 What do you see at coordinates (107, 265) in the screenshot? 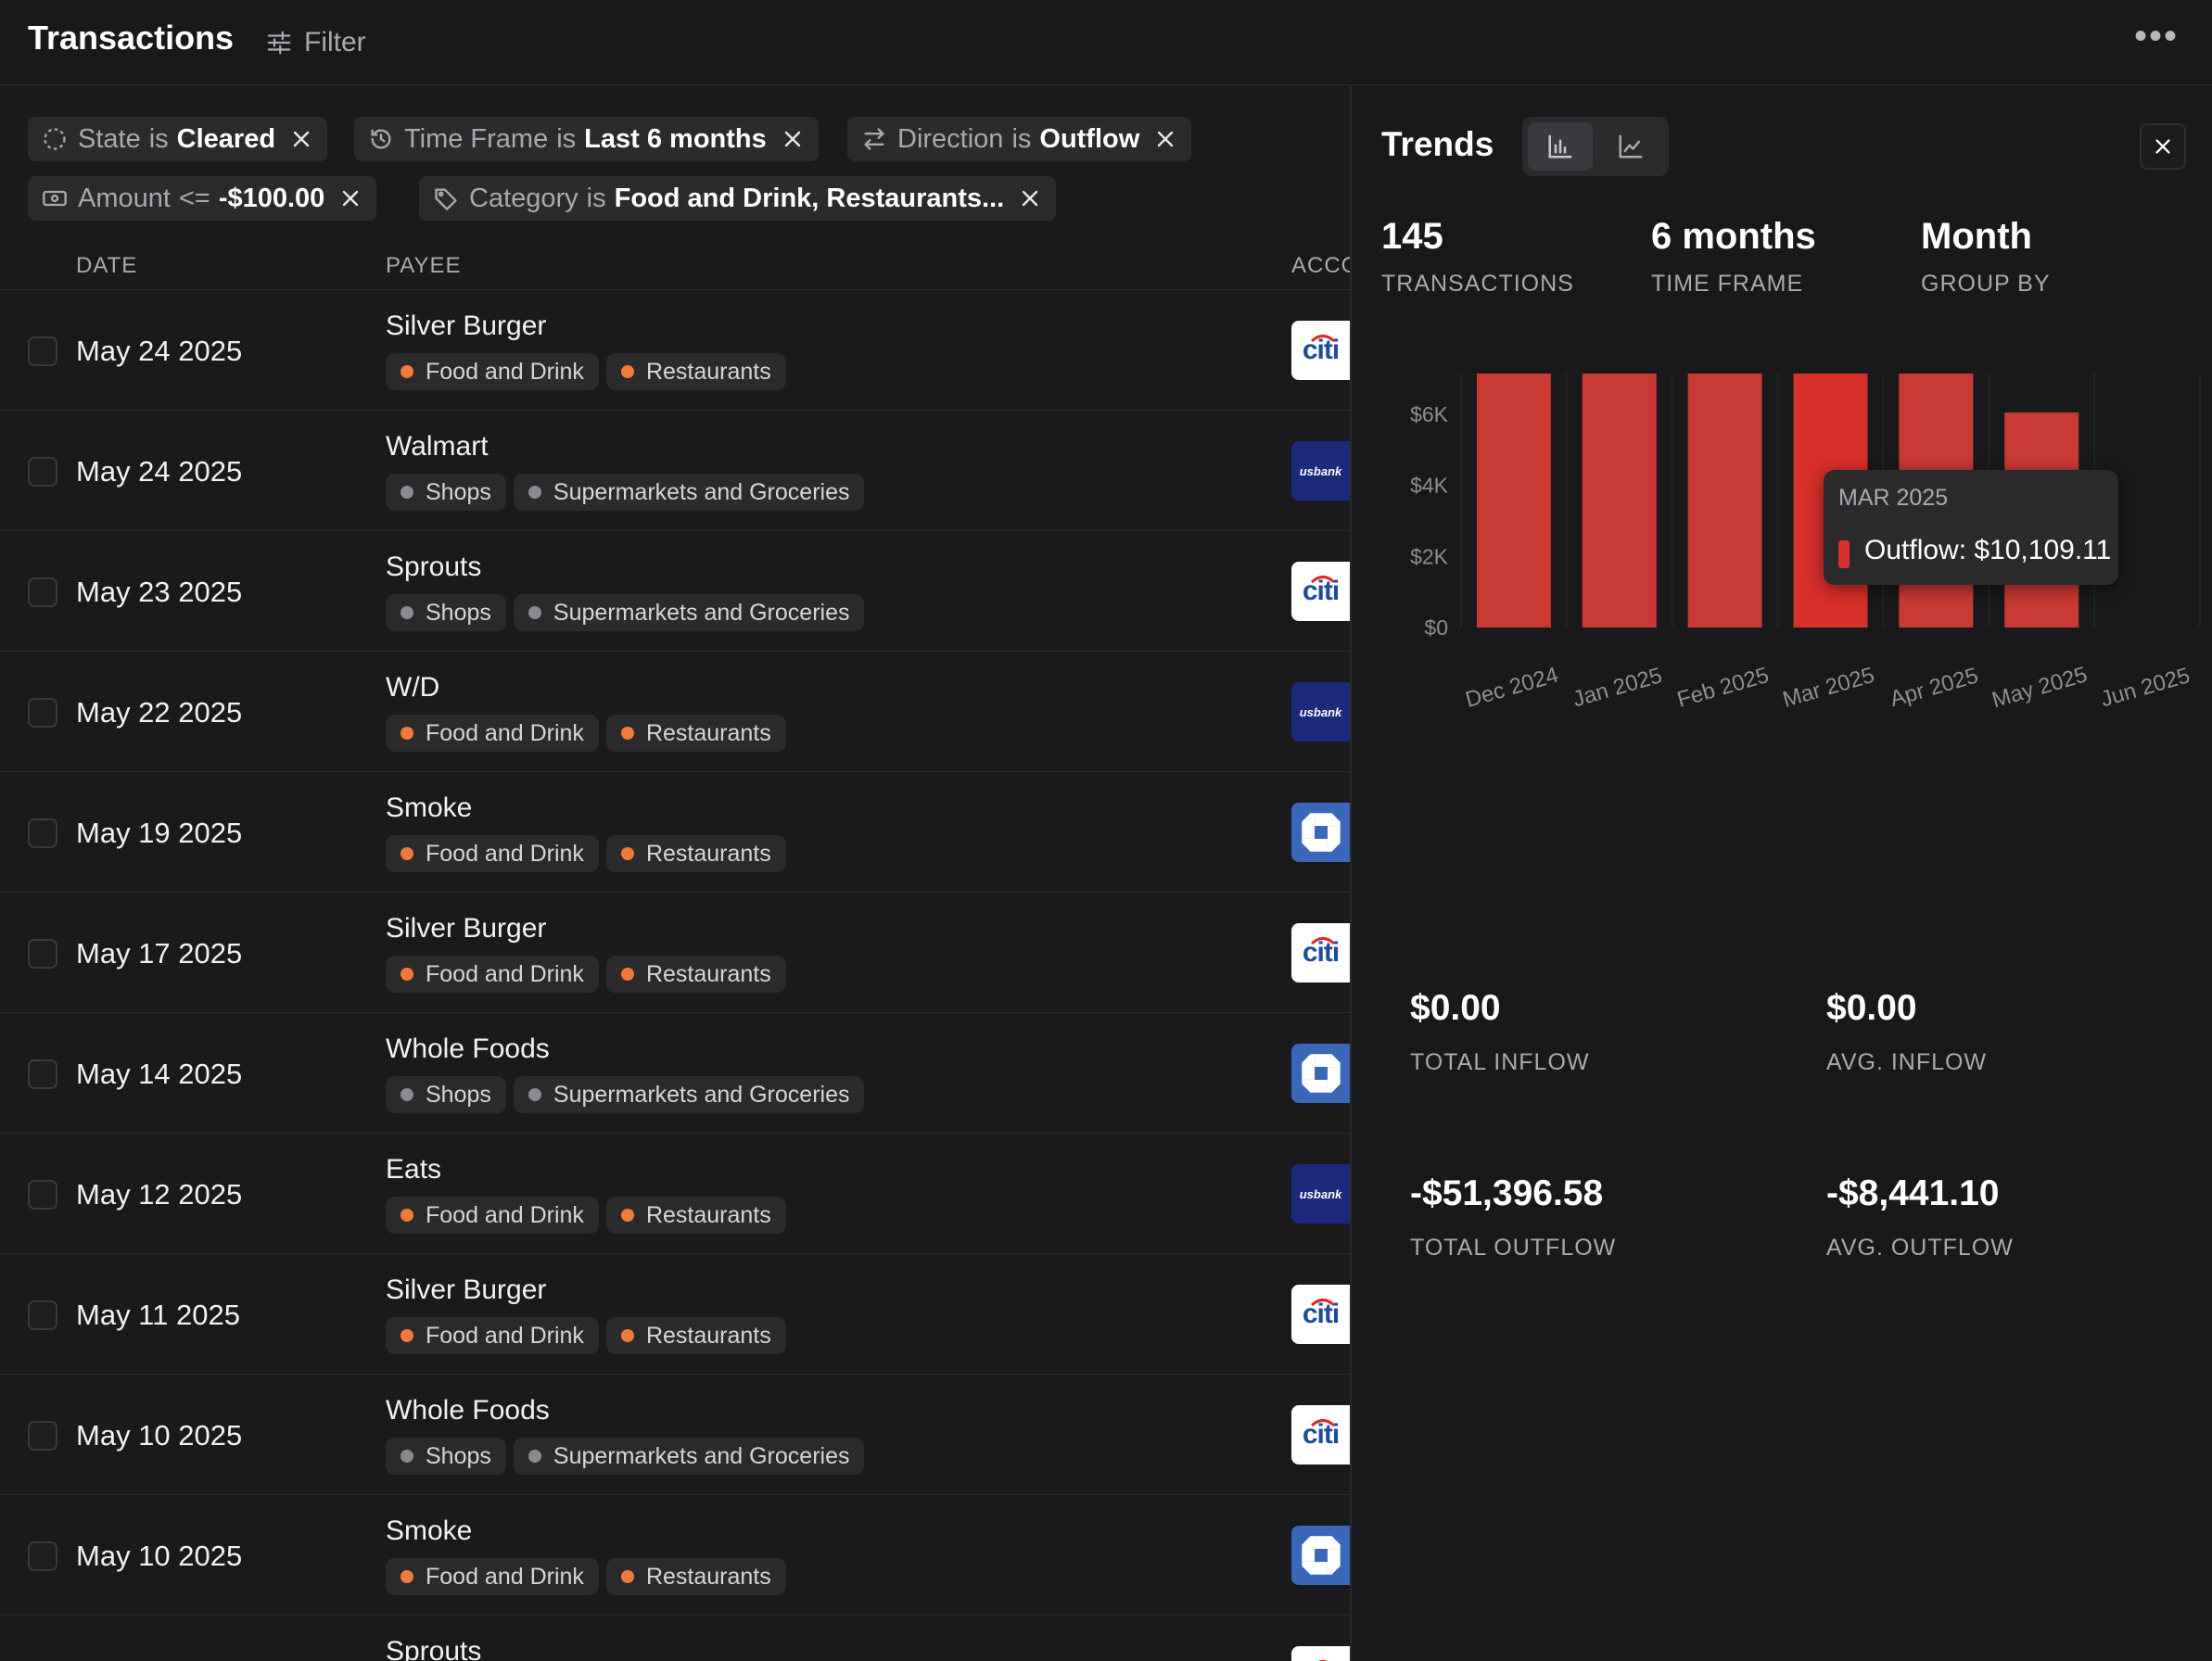
I see `column-header-date: DATE` at bounding box center [107, 265].